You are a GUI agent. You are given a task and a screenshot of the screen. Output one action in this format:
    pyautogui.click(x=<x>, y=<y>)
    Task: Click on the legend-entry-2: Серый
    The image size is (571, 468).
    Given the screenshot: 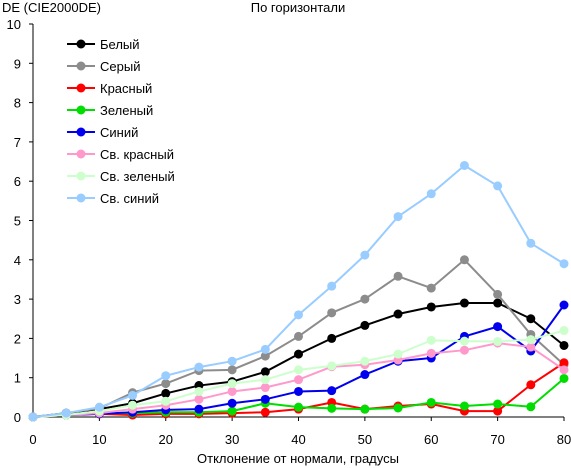 What is the action you would take?
    pyautogui.click(x=103, y=66)
    